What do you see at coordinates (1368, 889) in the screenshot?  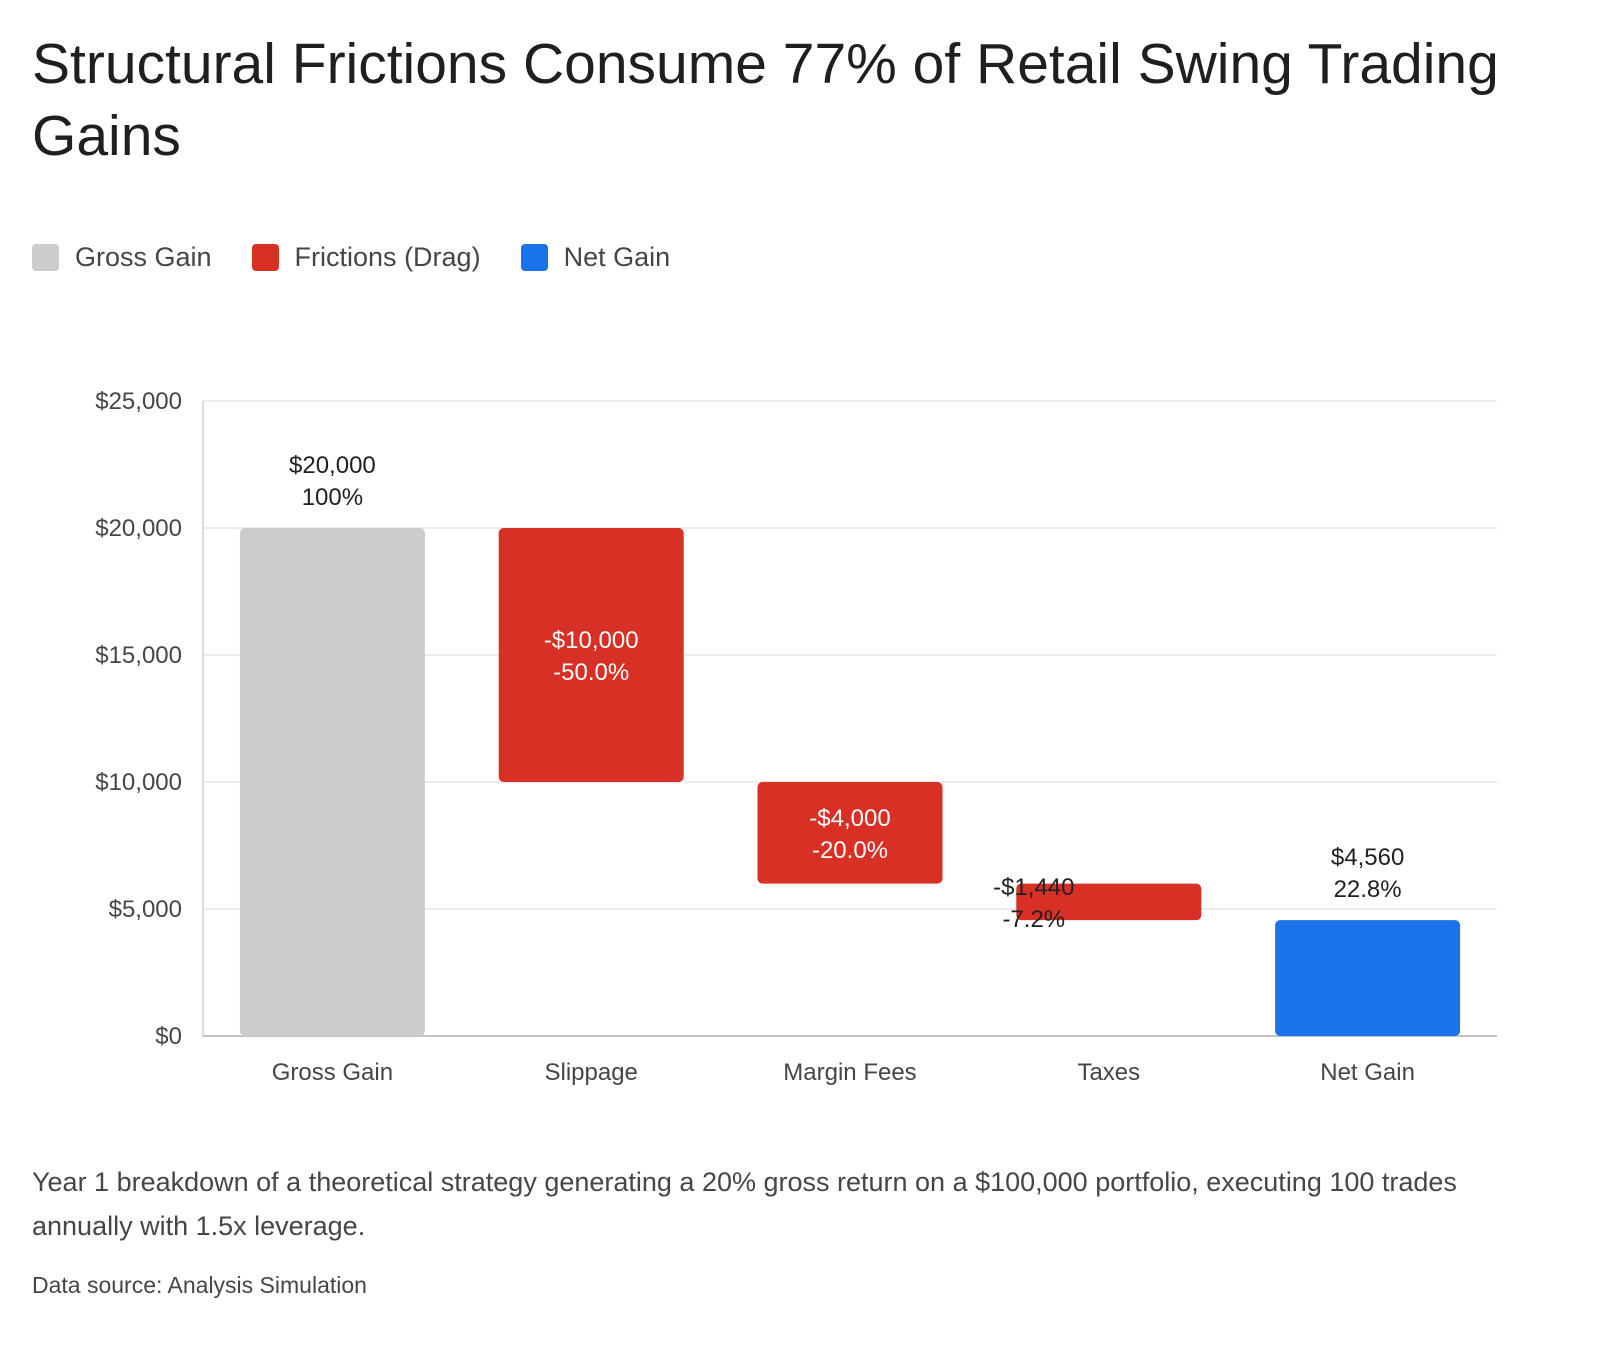 I see `data-label-percent: 22.8%` at bounding box center [1368, 889].